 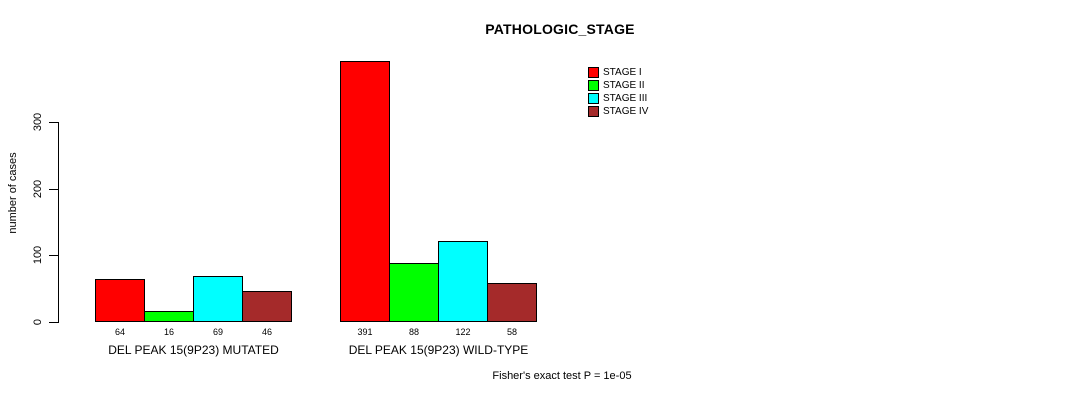 I want to click on y-tick-label: 200, so click(x=38, y=189).